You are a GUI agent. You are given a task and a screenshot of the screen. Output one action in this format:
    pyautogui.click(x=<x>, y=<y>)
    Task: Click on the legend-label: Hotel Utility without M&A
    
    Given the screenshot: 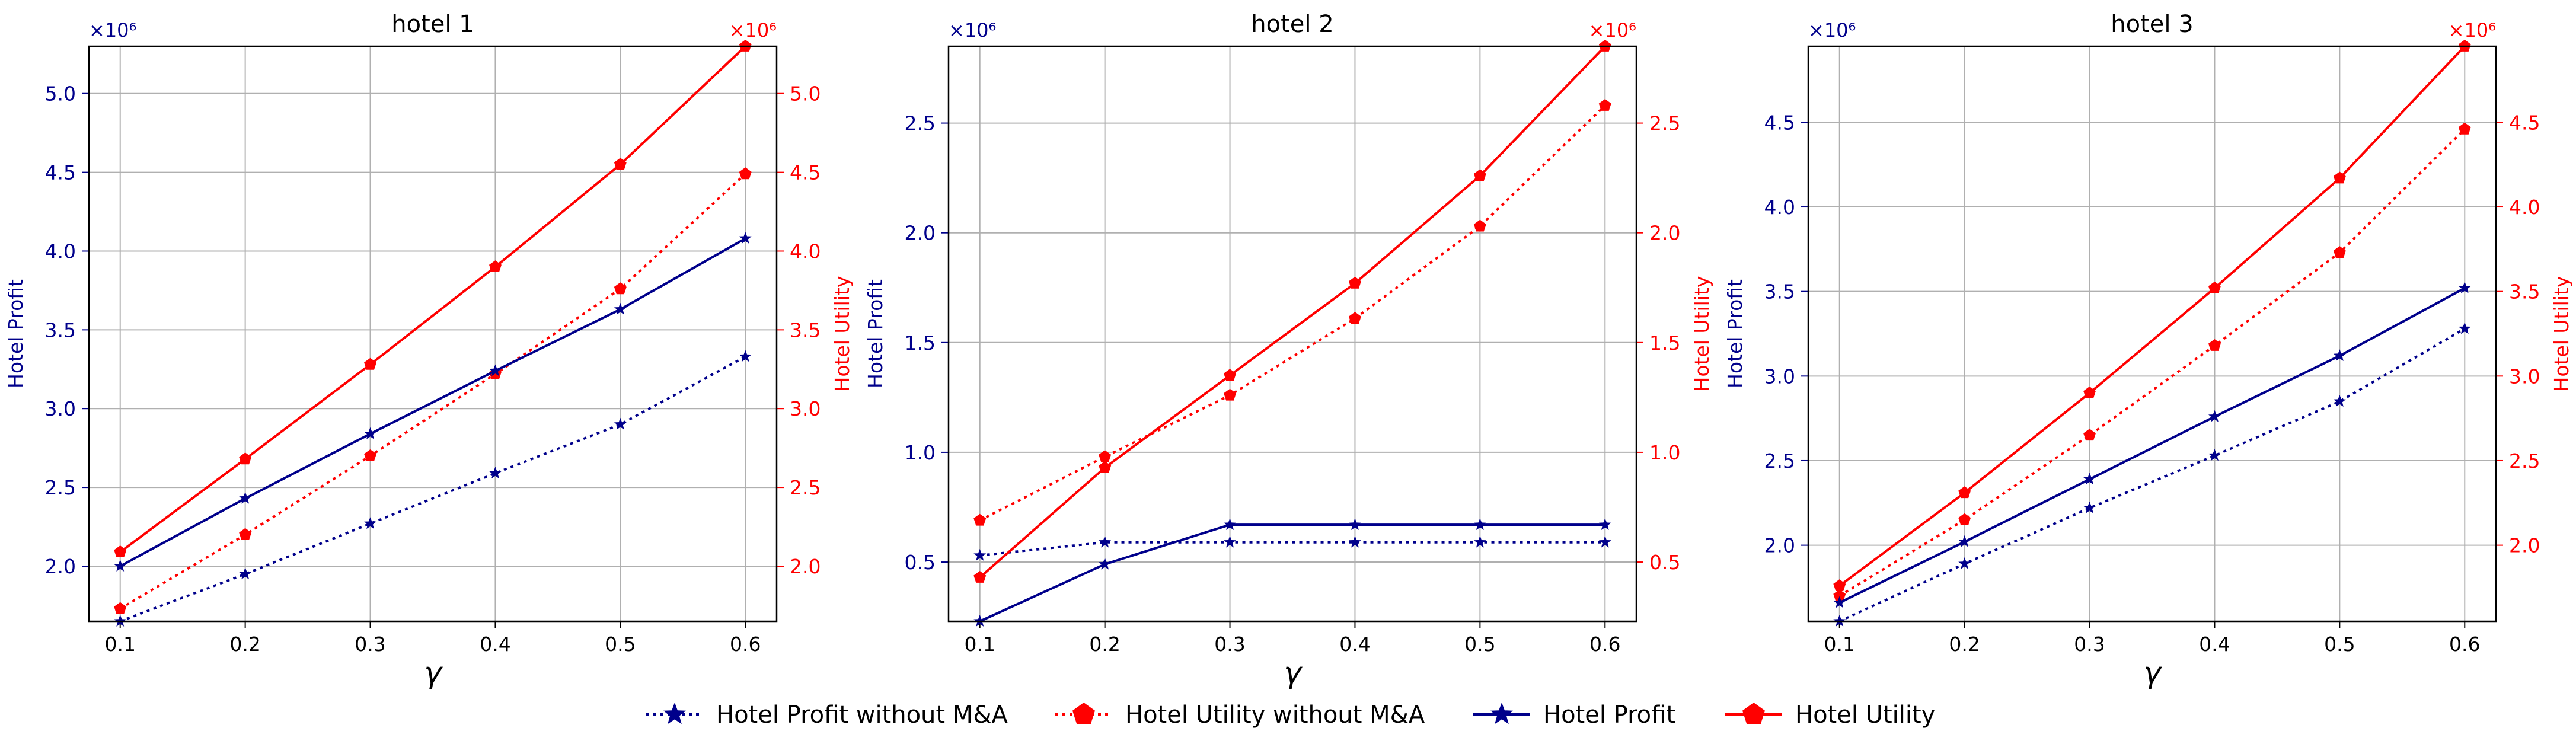 What is the action you would take?
    pyautogui.click(x=1275, y=715)
    